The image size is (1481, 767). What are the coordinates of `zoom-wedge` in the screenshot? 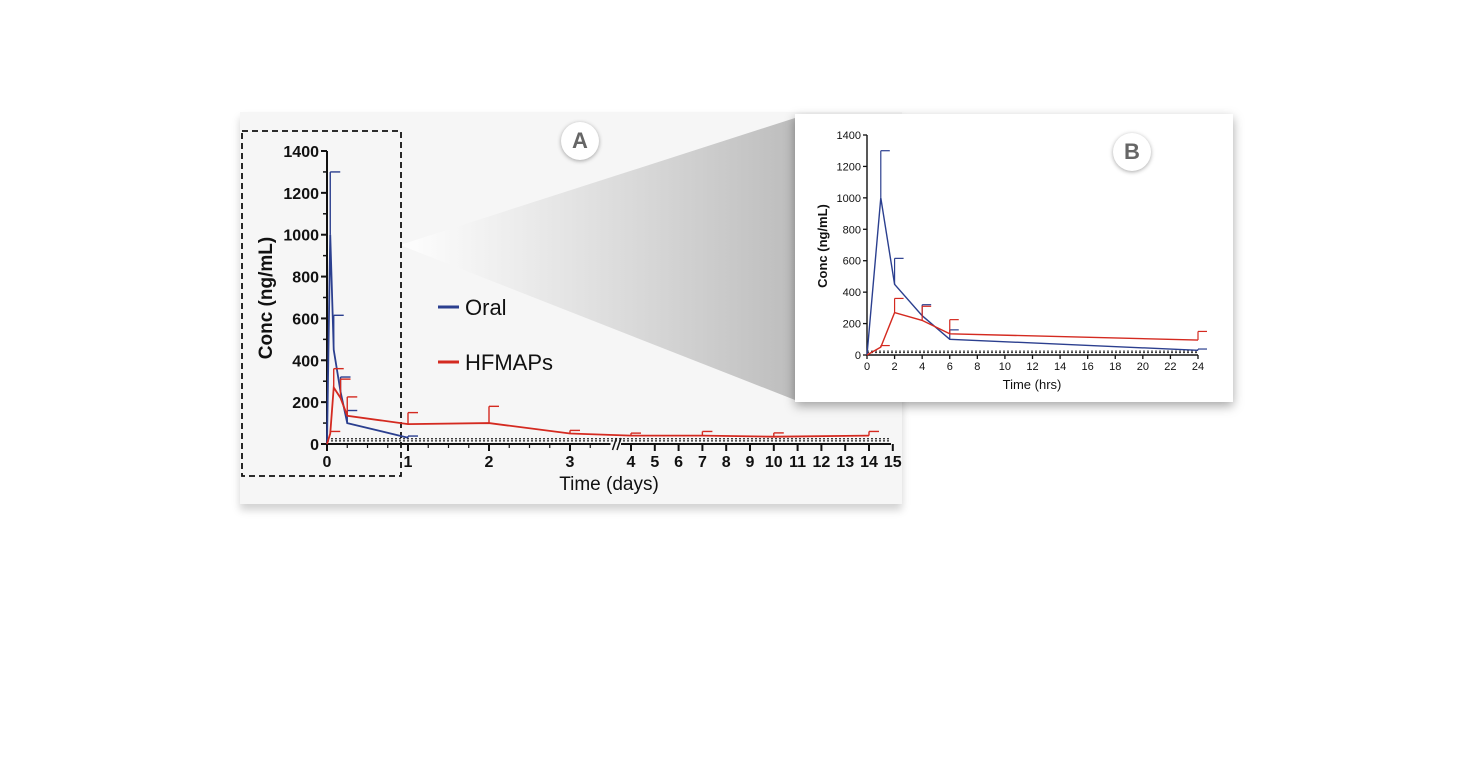 It's located at (597, 259).